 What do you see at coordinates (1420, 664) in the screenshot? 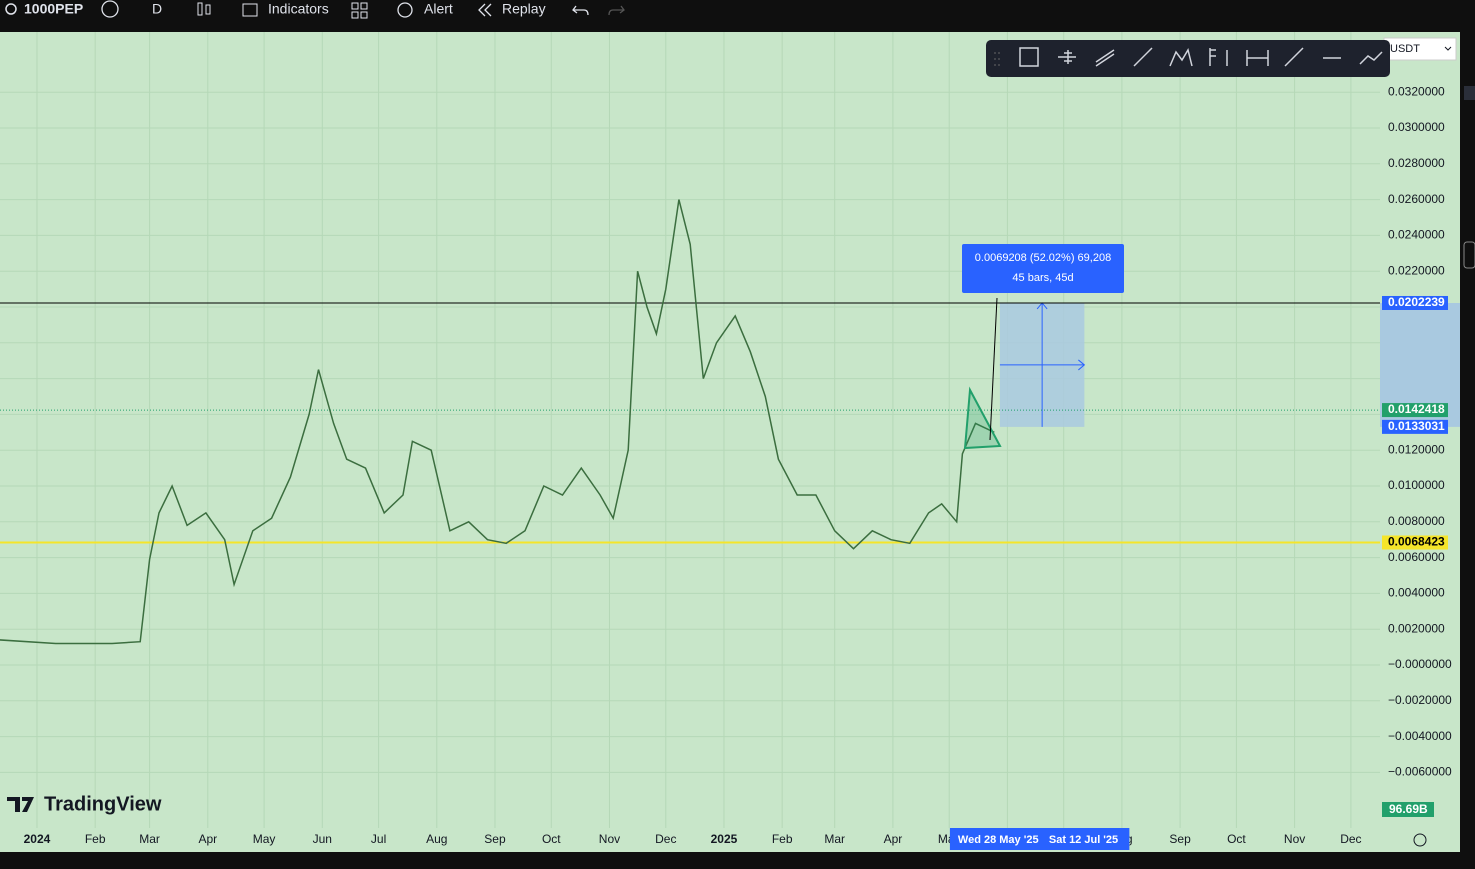
I see `y-tick-label: −0.0000000` at bounding box center [1420, 664].